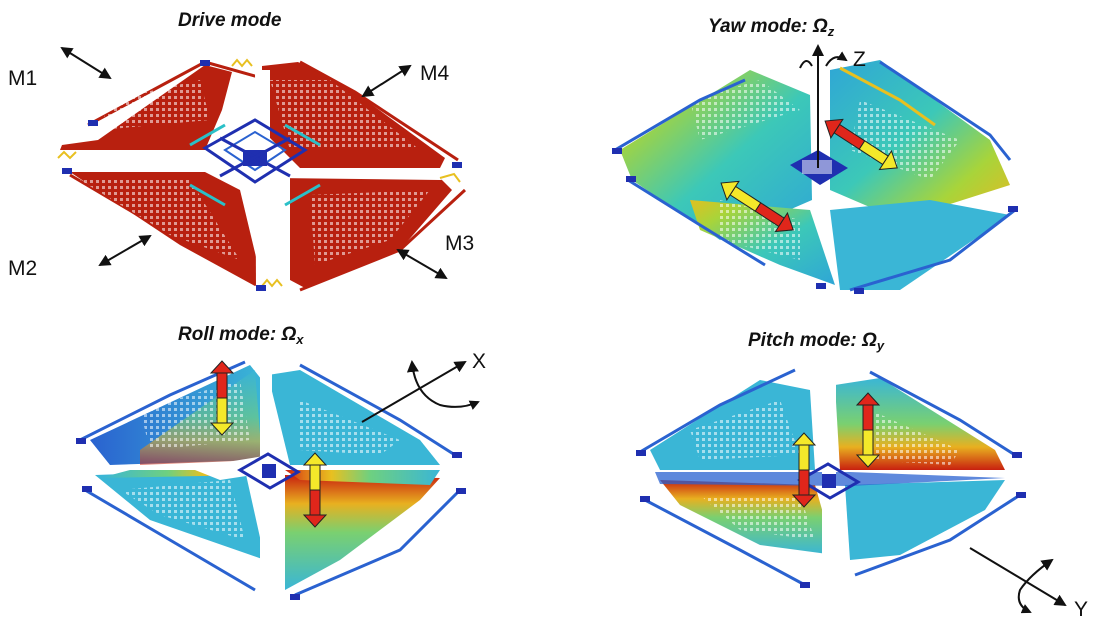  Describe the element at coordinates (1081, 609) in the screenshot. I see `y-axis-label: Y` at that location.